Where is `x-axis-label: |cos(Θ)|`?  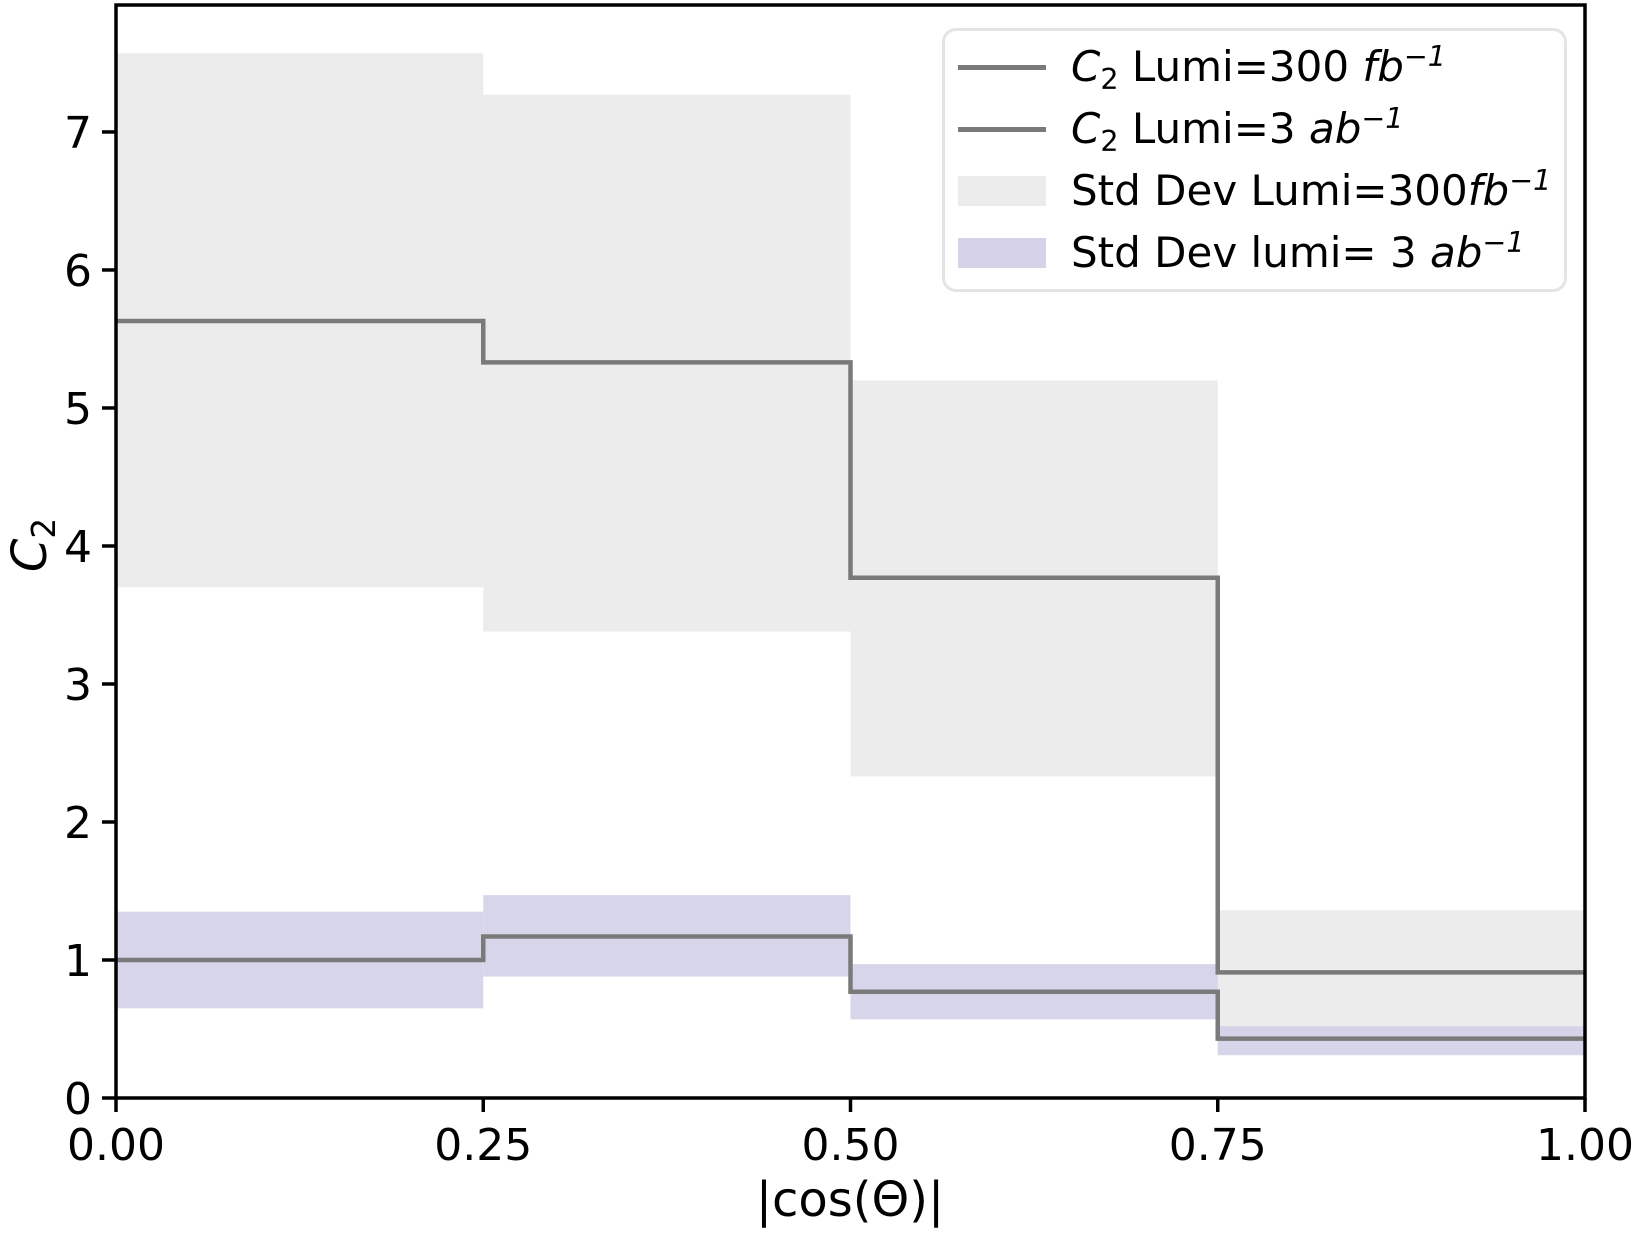
x-axis-label: |cos(Θ)| is located at coordinates (850, 1200).